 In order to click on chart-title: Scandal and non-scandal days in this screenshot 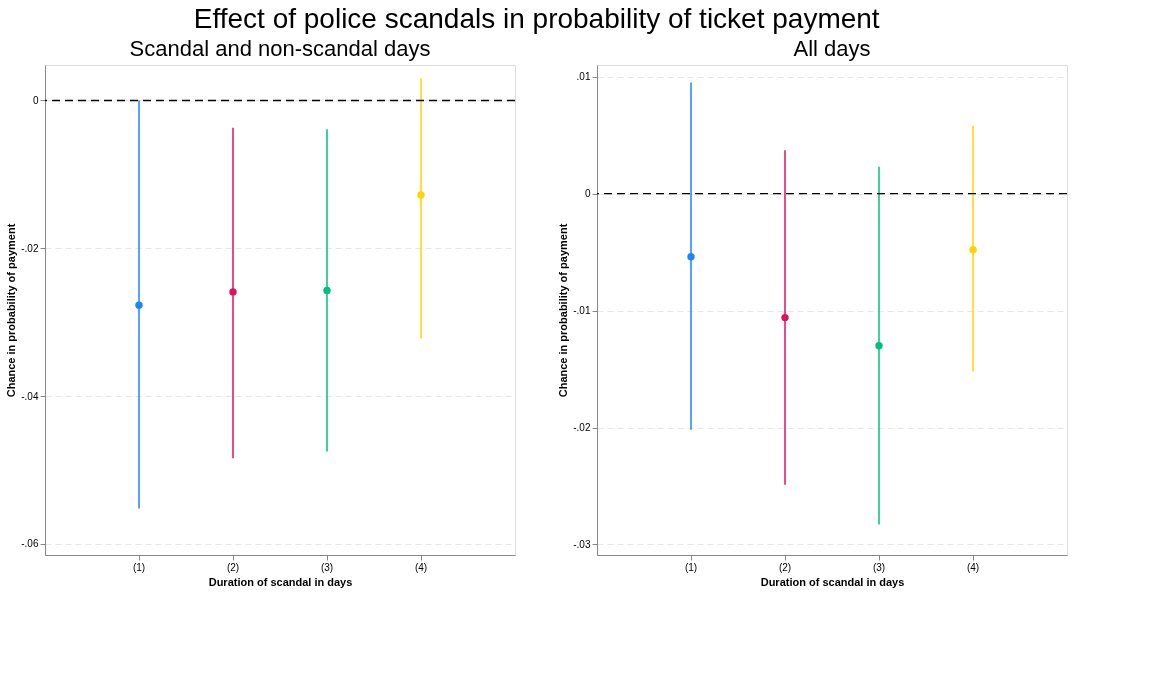, I will do `click(280, 48)`.